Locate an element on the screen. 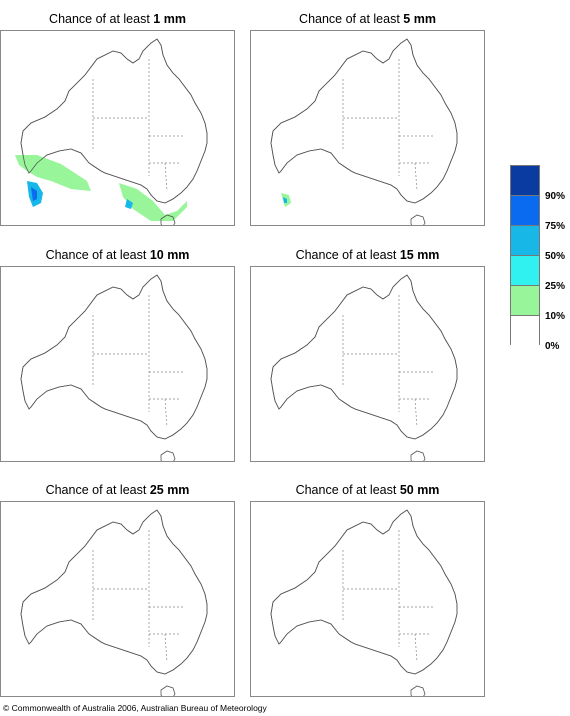 Image resolution: width=570 pixels, height=716 pixels. map-panel-1mm: Chance of at least 1 mm is located at coordinates (117, 118).